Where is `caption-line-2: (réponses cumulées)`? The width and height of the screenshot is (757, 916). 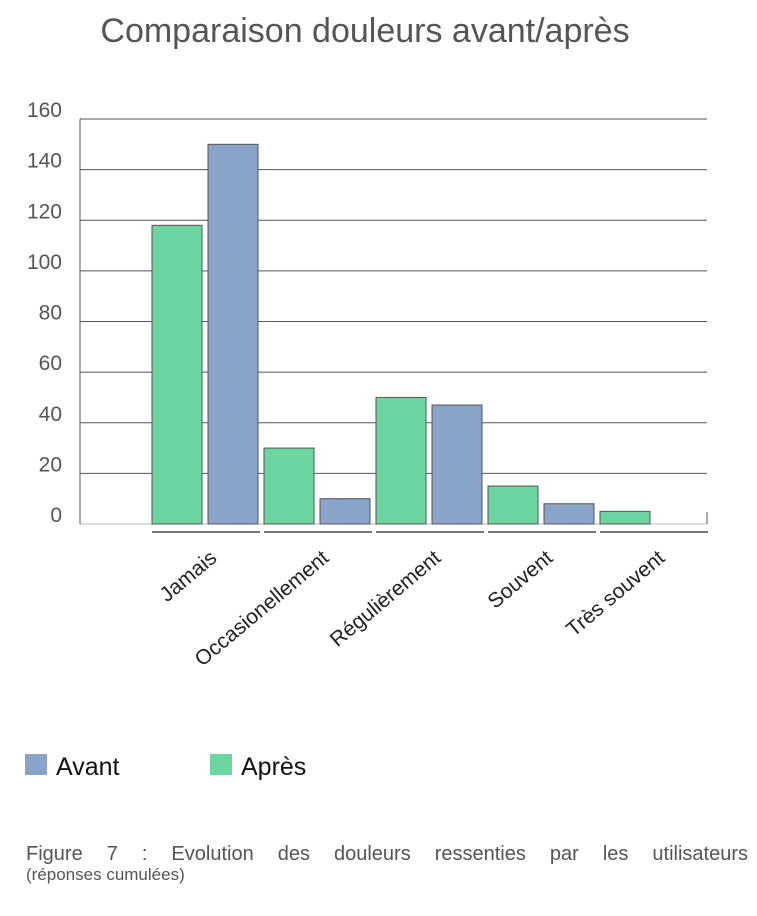
caption-line-2: (réponses cumulées) is located at coordinates (105, 874).